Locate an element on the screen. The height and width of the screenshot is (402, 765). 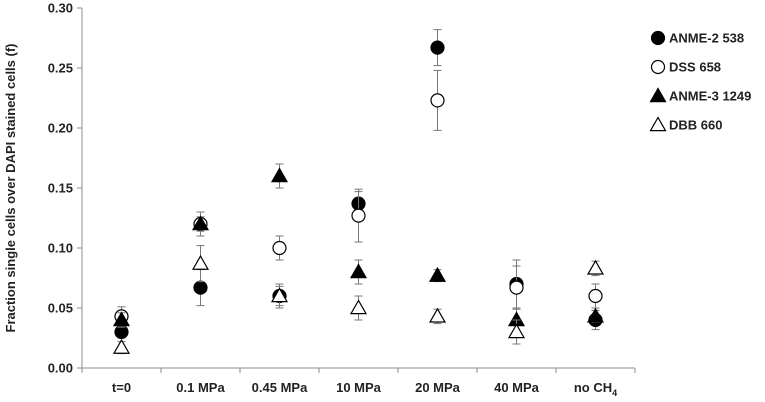
x-tick-label-text: t=0 is located at coordinates (121, 387).